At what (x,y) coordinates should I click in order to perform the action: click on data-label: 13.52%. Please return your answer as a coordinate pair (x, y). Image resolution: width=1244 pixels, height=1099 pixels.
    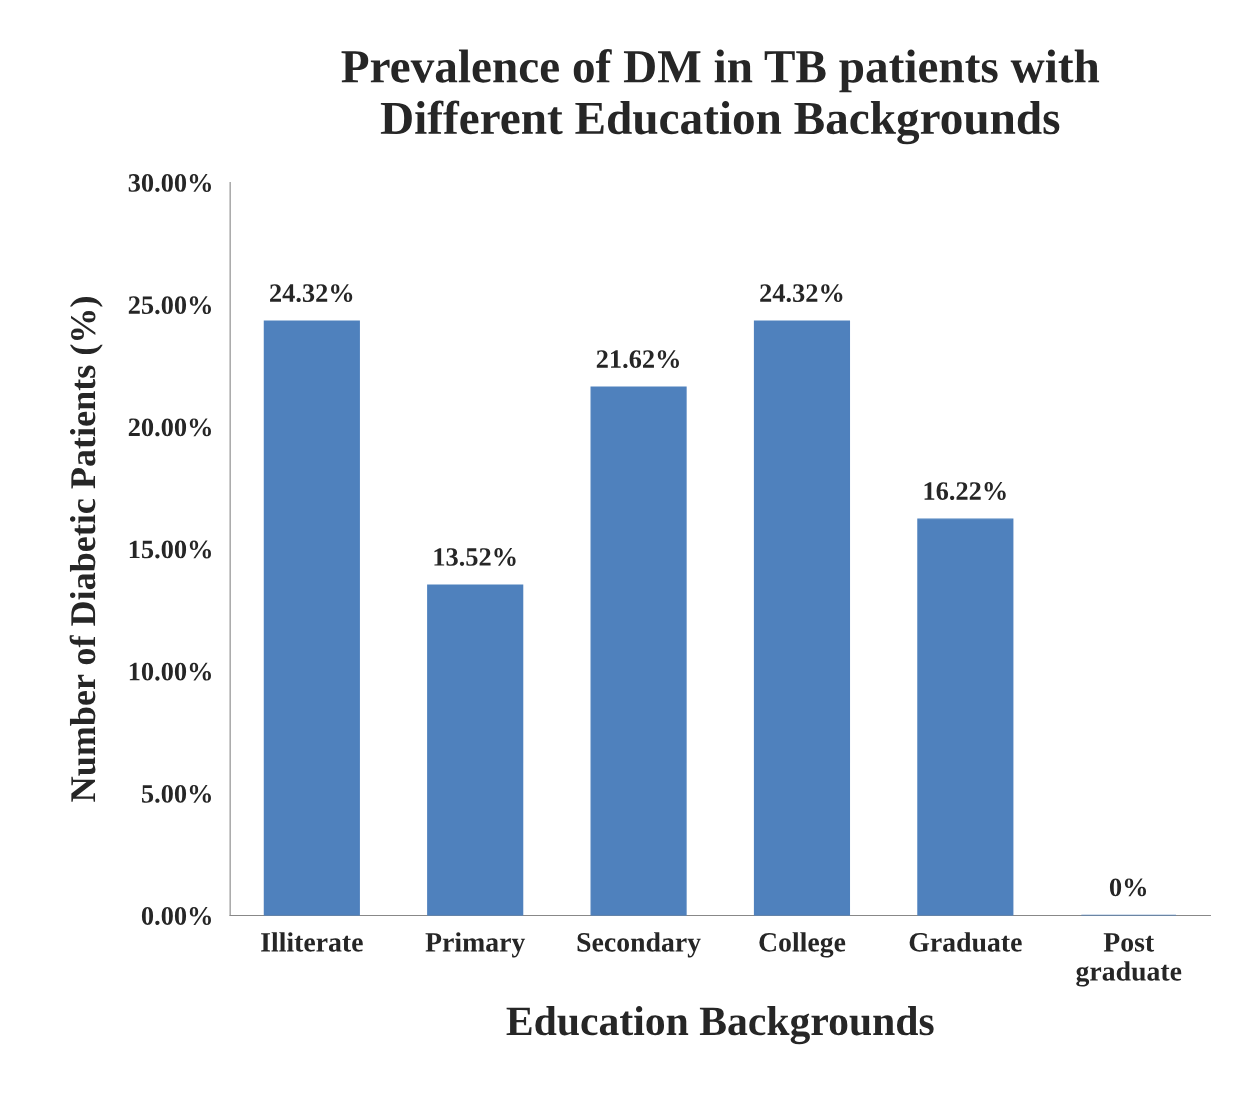
    Looking at the image, I should click on (475, 557).